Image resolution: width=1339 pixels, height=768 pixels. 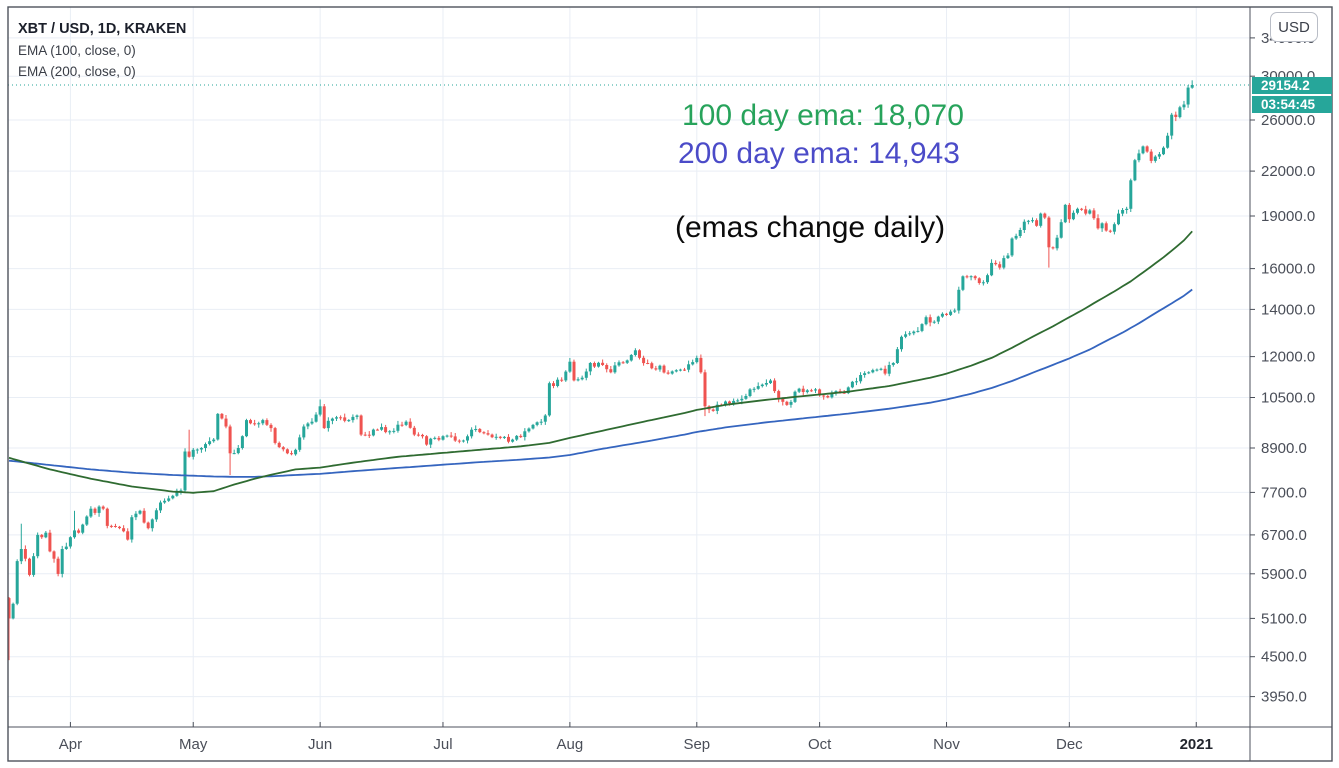 I want to click on price-tick-label: 22000.0, so click(x=1288, y=171).